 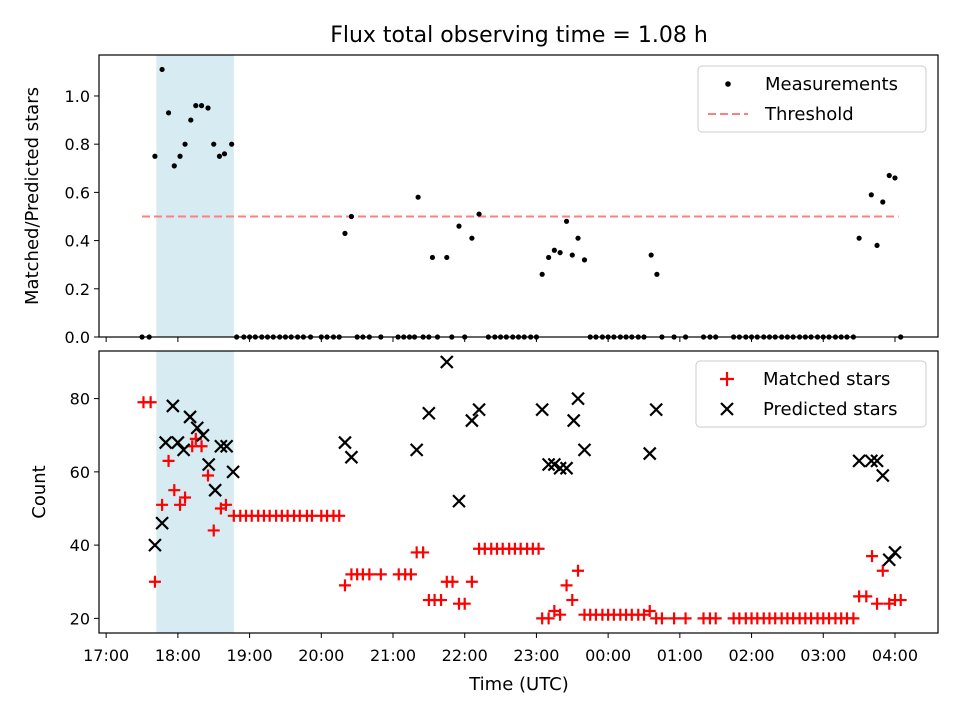 I want to click on x-tick-label: 04:00, so click(x=895, y=655).